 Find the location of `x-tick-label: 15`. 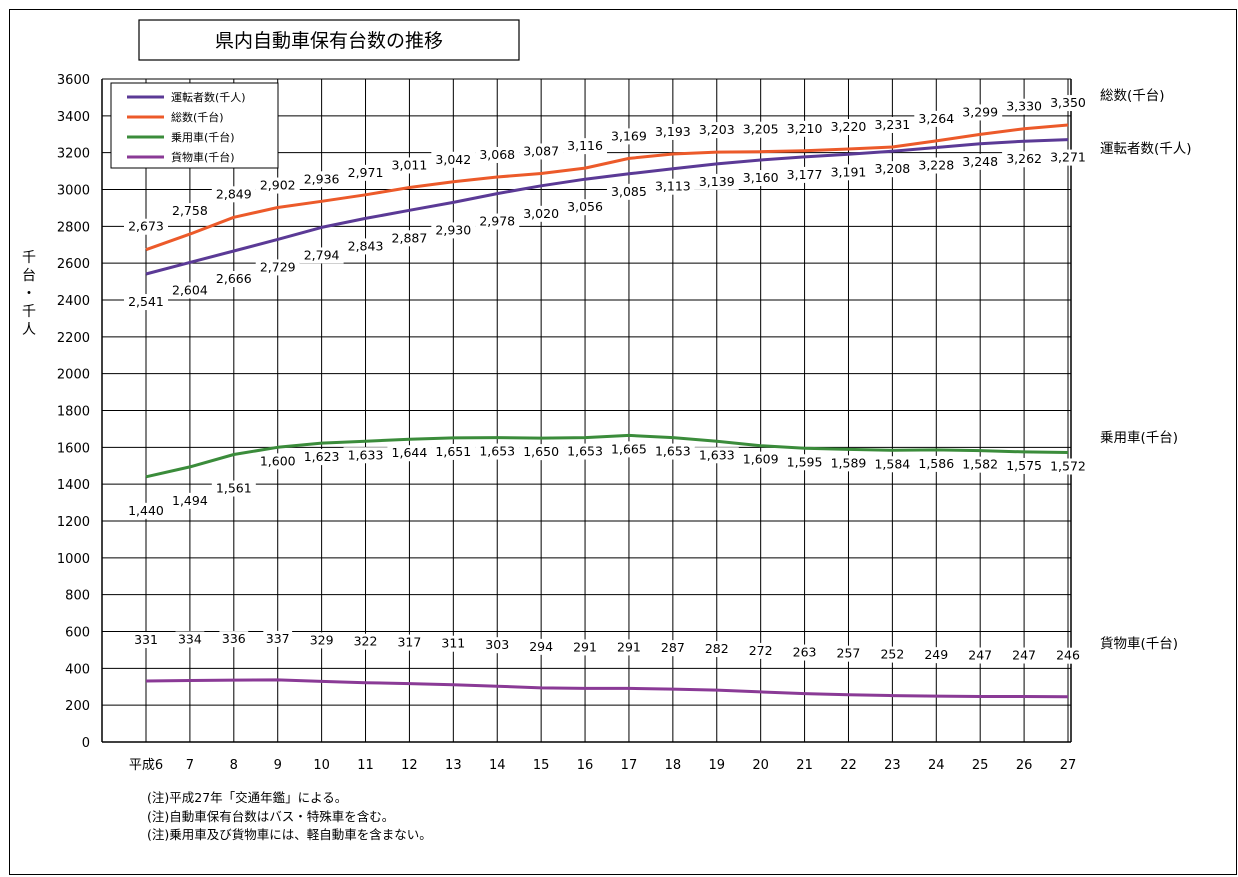

x-tick-label: 15 is located at coordinates (541, 765).